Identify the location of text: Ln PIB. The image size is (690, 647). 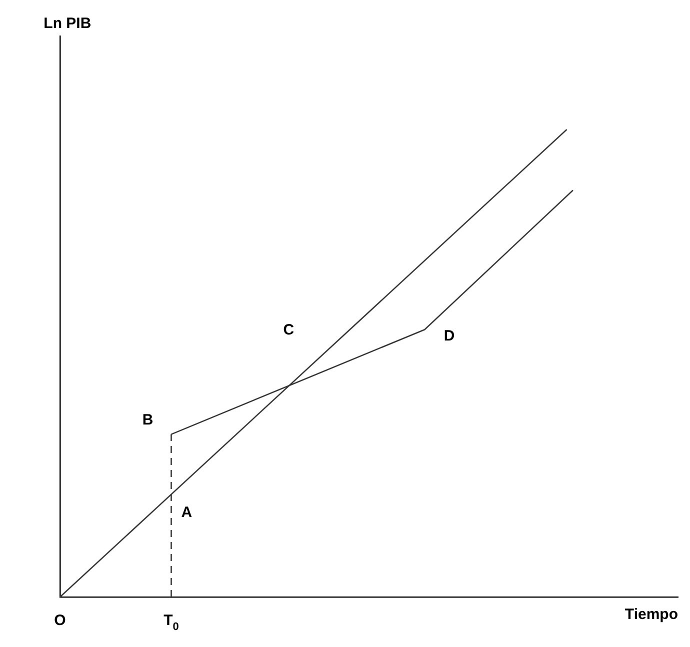
(68, 23).